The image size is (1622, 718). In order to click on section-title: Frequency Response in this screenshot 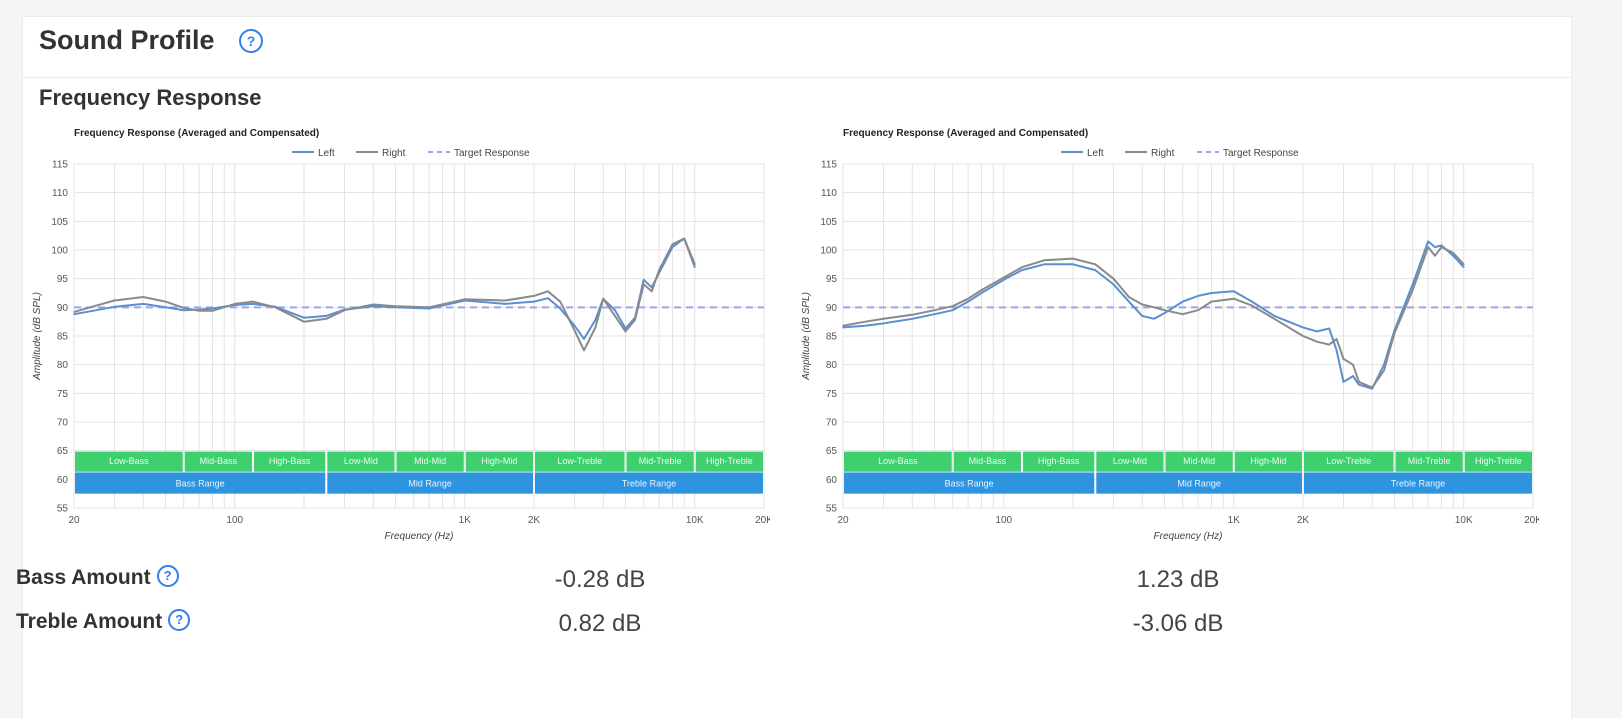, I will do `click(150, 97)`.